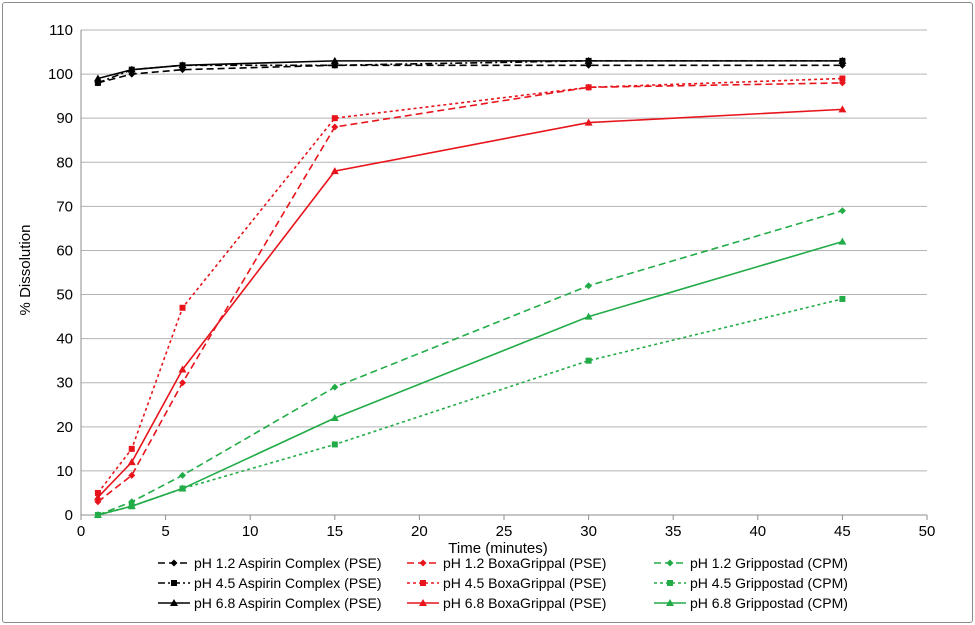  I want to click on legend-item: pH 4.5 Grippostad (CPM), so click(751, 583).